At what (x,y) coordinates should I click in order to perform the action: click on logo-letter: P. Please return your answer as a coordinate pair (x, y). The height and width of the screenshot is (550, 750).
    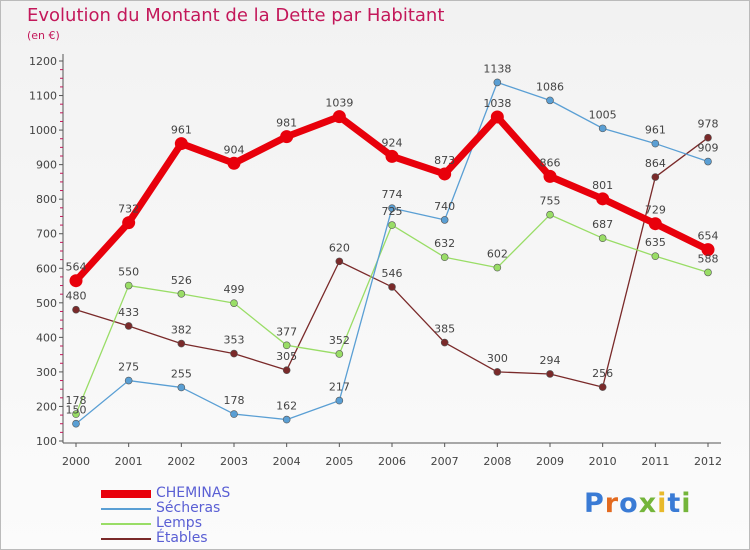
    Looking at the image, I should click on (594, 503).